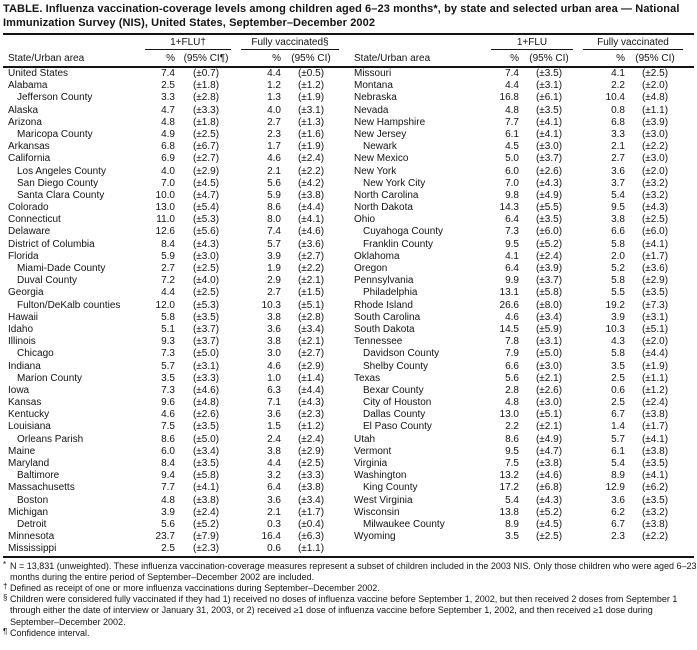  Describe the element at coordinates (375, 171) in the screenshot. I see `area-cell: New York` at that location.